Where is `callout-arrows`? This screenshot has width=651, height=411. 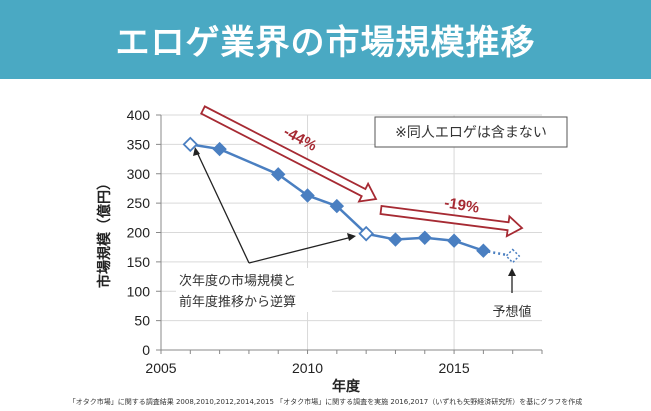
callout-arrows is located at coordinates (274, 205).